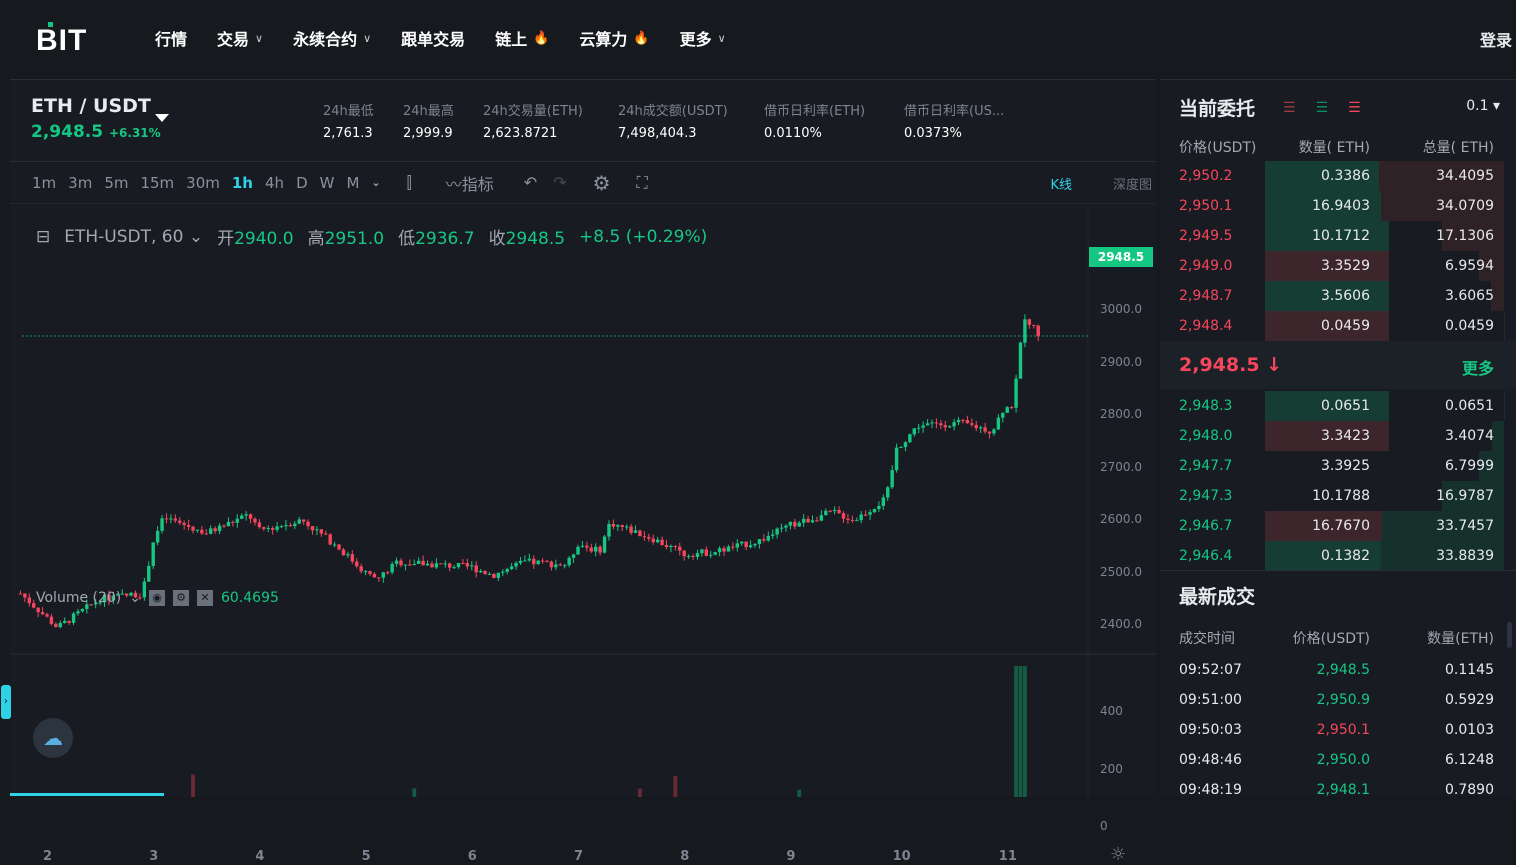 This screenshot has height=865, width=1516. What do you see at coordinates (1478, 367) in the screenshot?
I see `more-link: 更多` at bounding box center [1478, 367].